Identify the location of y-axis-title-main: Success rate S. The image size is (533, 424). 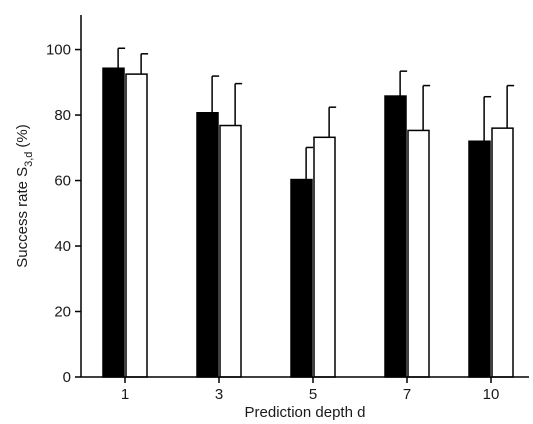
(22, 217).